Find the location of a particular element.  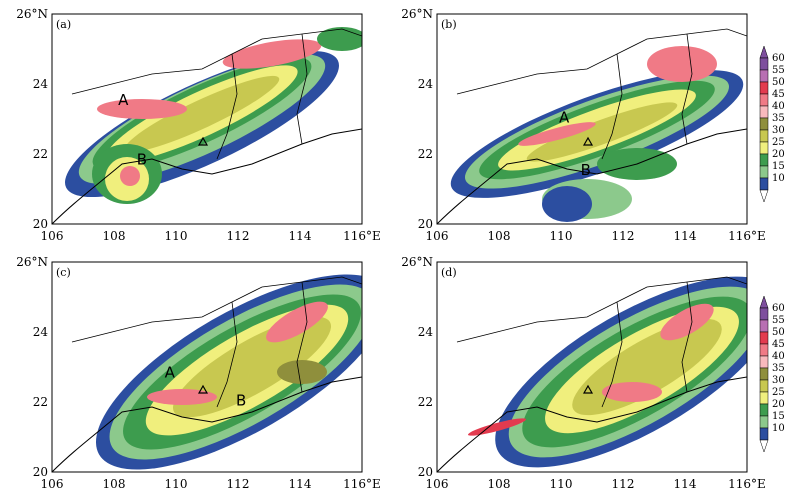

panel-label: (d) is located at coordinates (449, 272).